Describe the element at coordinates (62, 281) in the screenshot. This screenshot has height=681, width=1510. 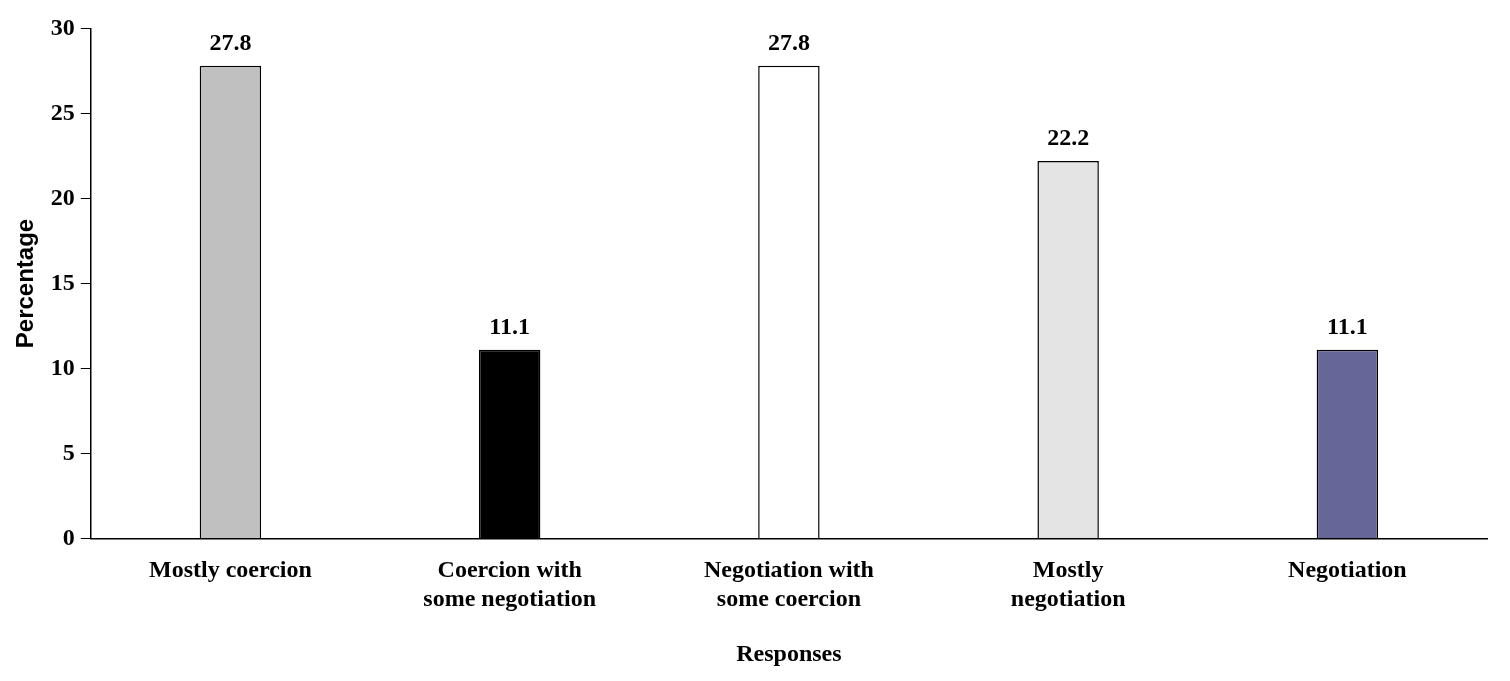
I see `y-tick-label: 15` at that location.